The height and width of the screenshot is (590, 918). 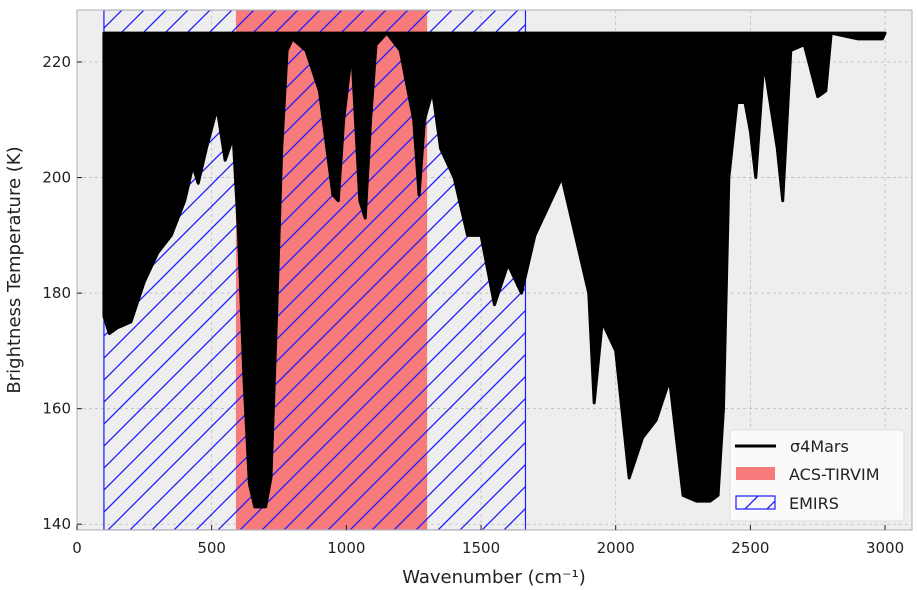 What do you see at coordinates (56, 293) in the screenshot?
I see `y-tick-label: 180` at bounding box center [56, 293].